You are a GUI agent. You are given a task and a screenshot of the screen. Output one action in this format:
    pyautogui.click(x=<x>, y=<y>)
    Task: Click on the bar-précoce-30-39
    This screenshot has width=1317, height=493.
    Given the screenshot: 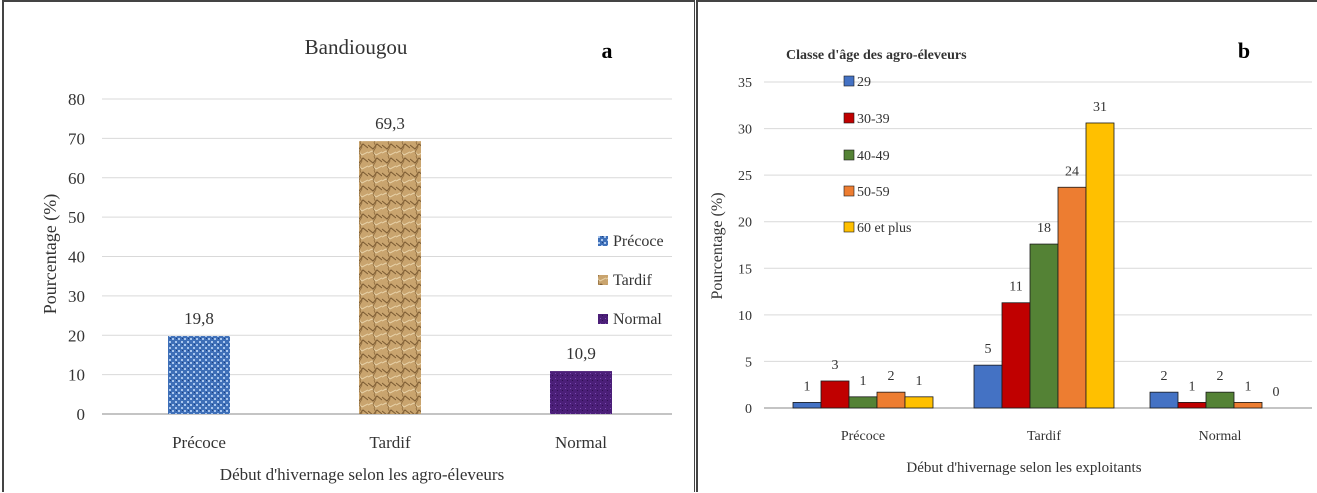 What is the action you would take?
    pyautogui.click(x=835, y=394)
    